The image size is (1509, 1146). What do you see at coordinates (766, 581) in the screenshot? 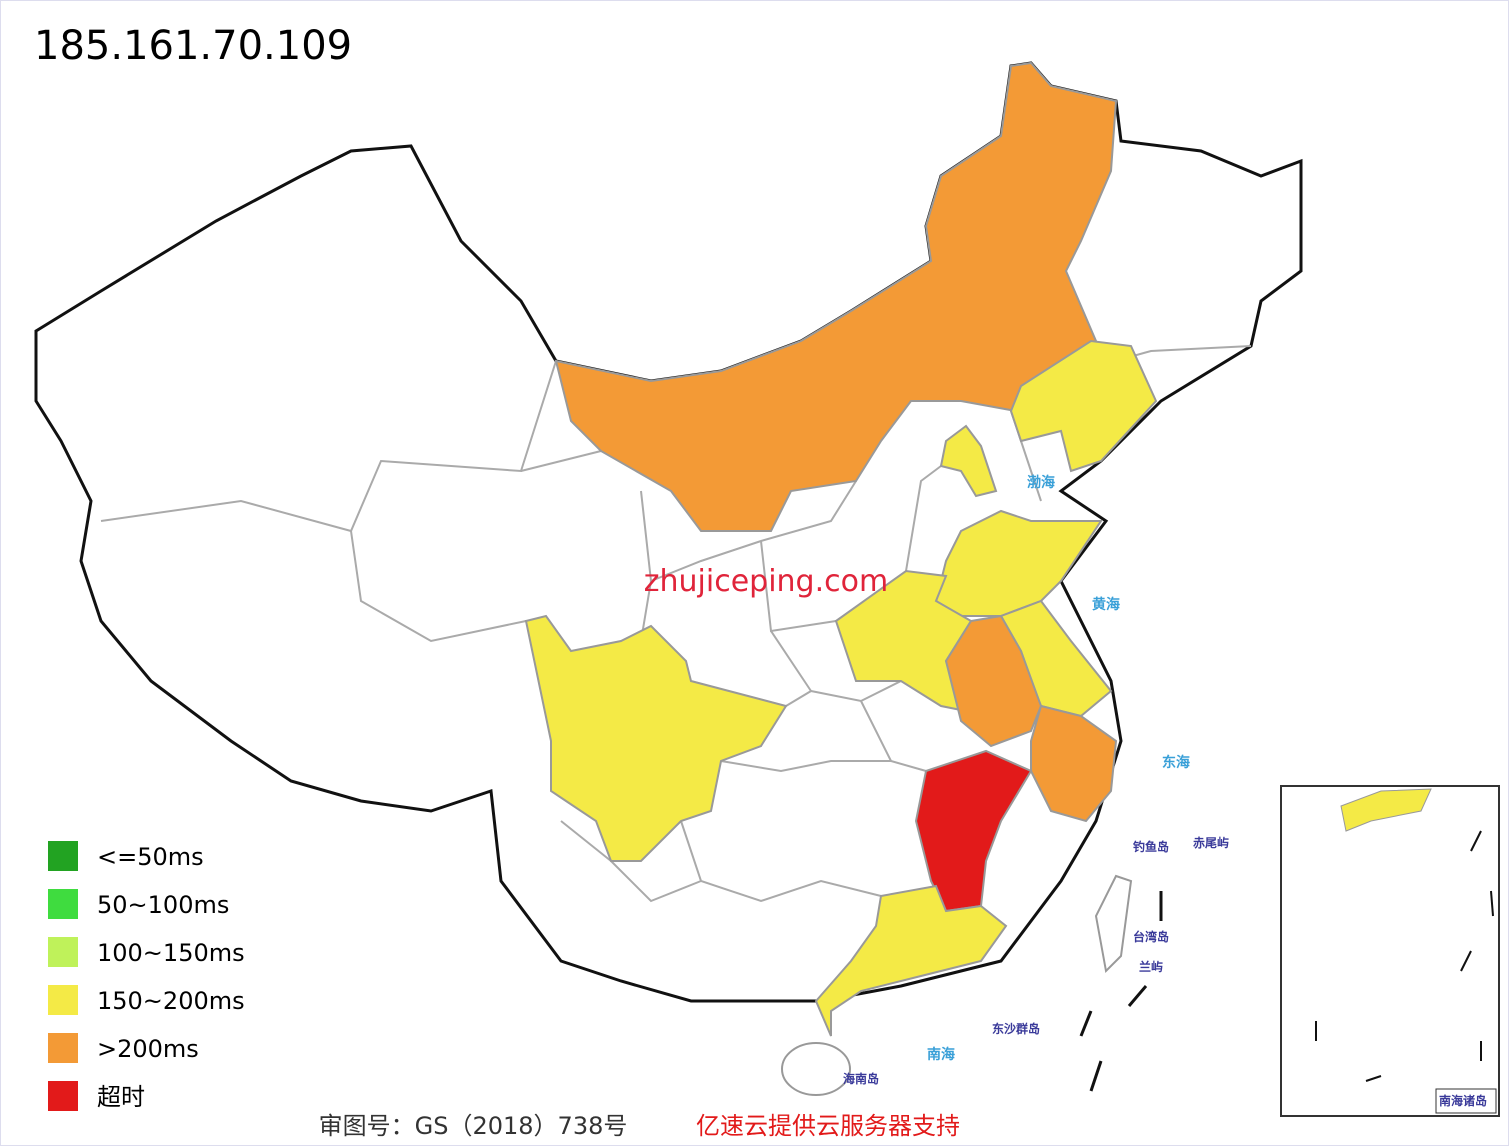
I see `watermark: zhujiceping.com` at bounding box center [766, 581].